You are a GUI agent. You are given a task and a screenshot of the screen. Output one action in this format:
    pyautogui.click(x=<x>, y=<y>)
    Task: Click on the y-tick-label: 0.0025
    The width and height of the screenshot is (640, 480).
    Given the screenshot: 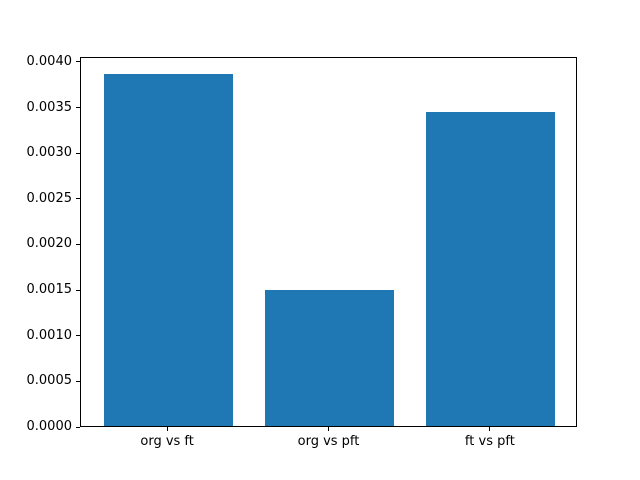 What is the action you would take?
    pyautogui.click(x=49, y=198)
    